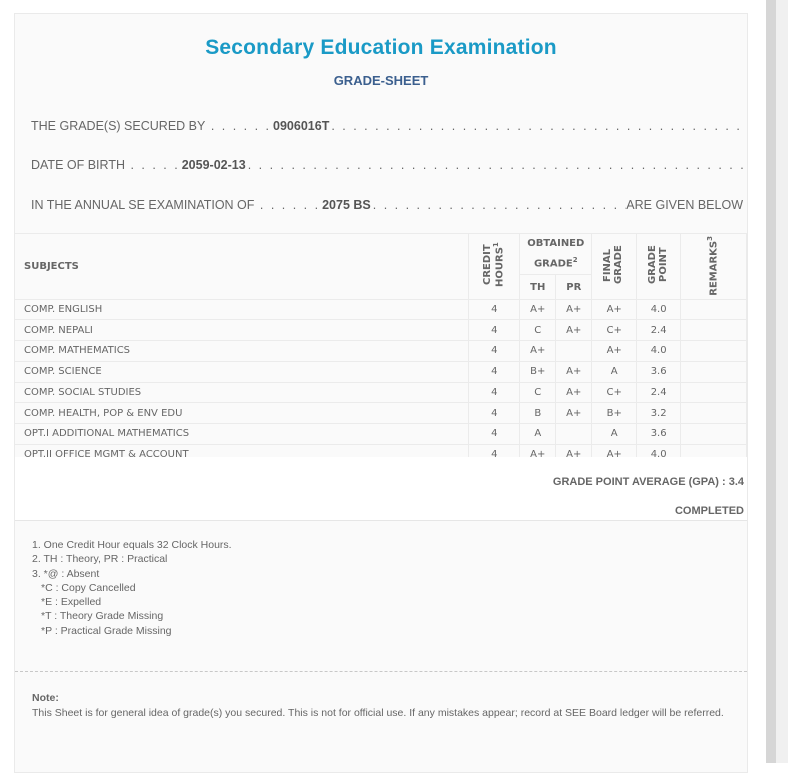  What do you see at coordinates (88, 587) in the screenshot?
I see `footnote: *C : Copy Cancelled` at bounding box center [88, 587].